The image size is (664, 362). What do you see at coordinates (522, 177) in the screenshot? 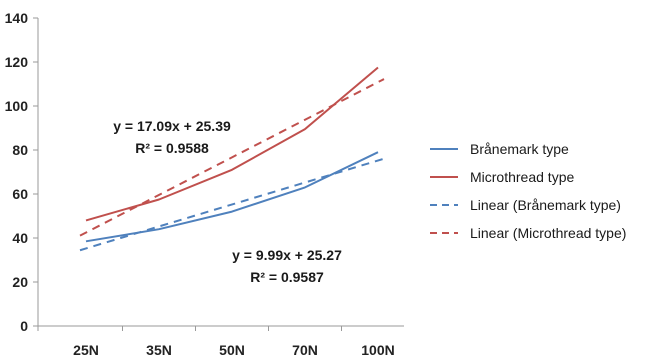
I see `legend-label-microthread: Microthread type` at bounding box center [522, 177].